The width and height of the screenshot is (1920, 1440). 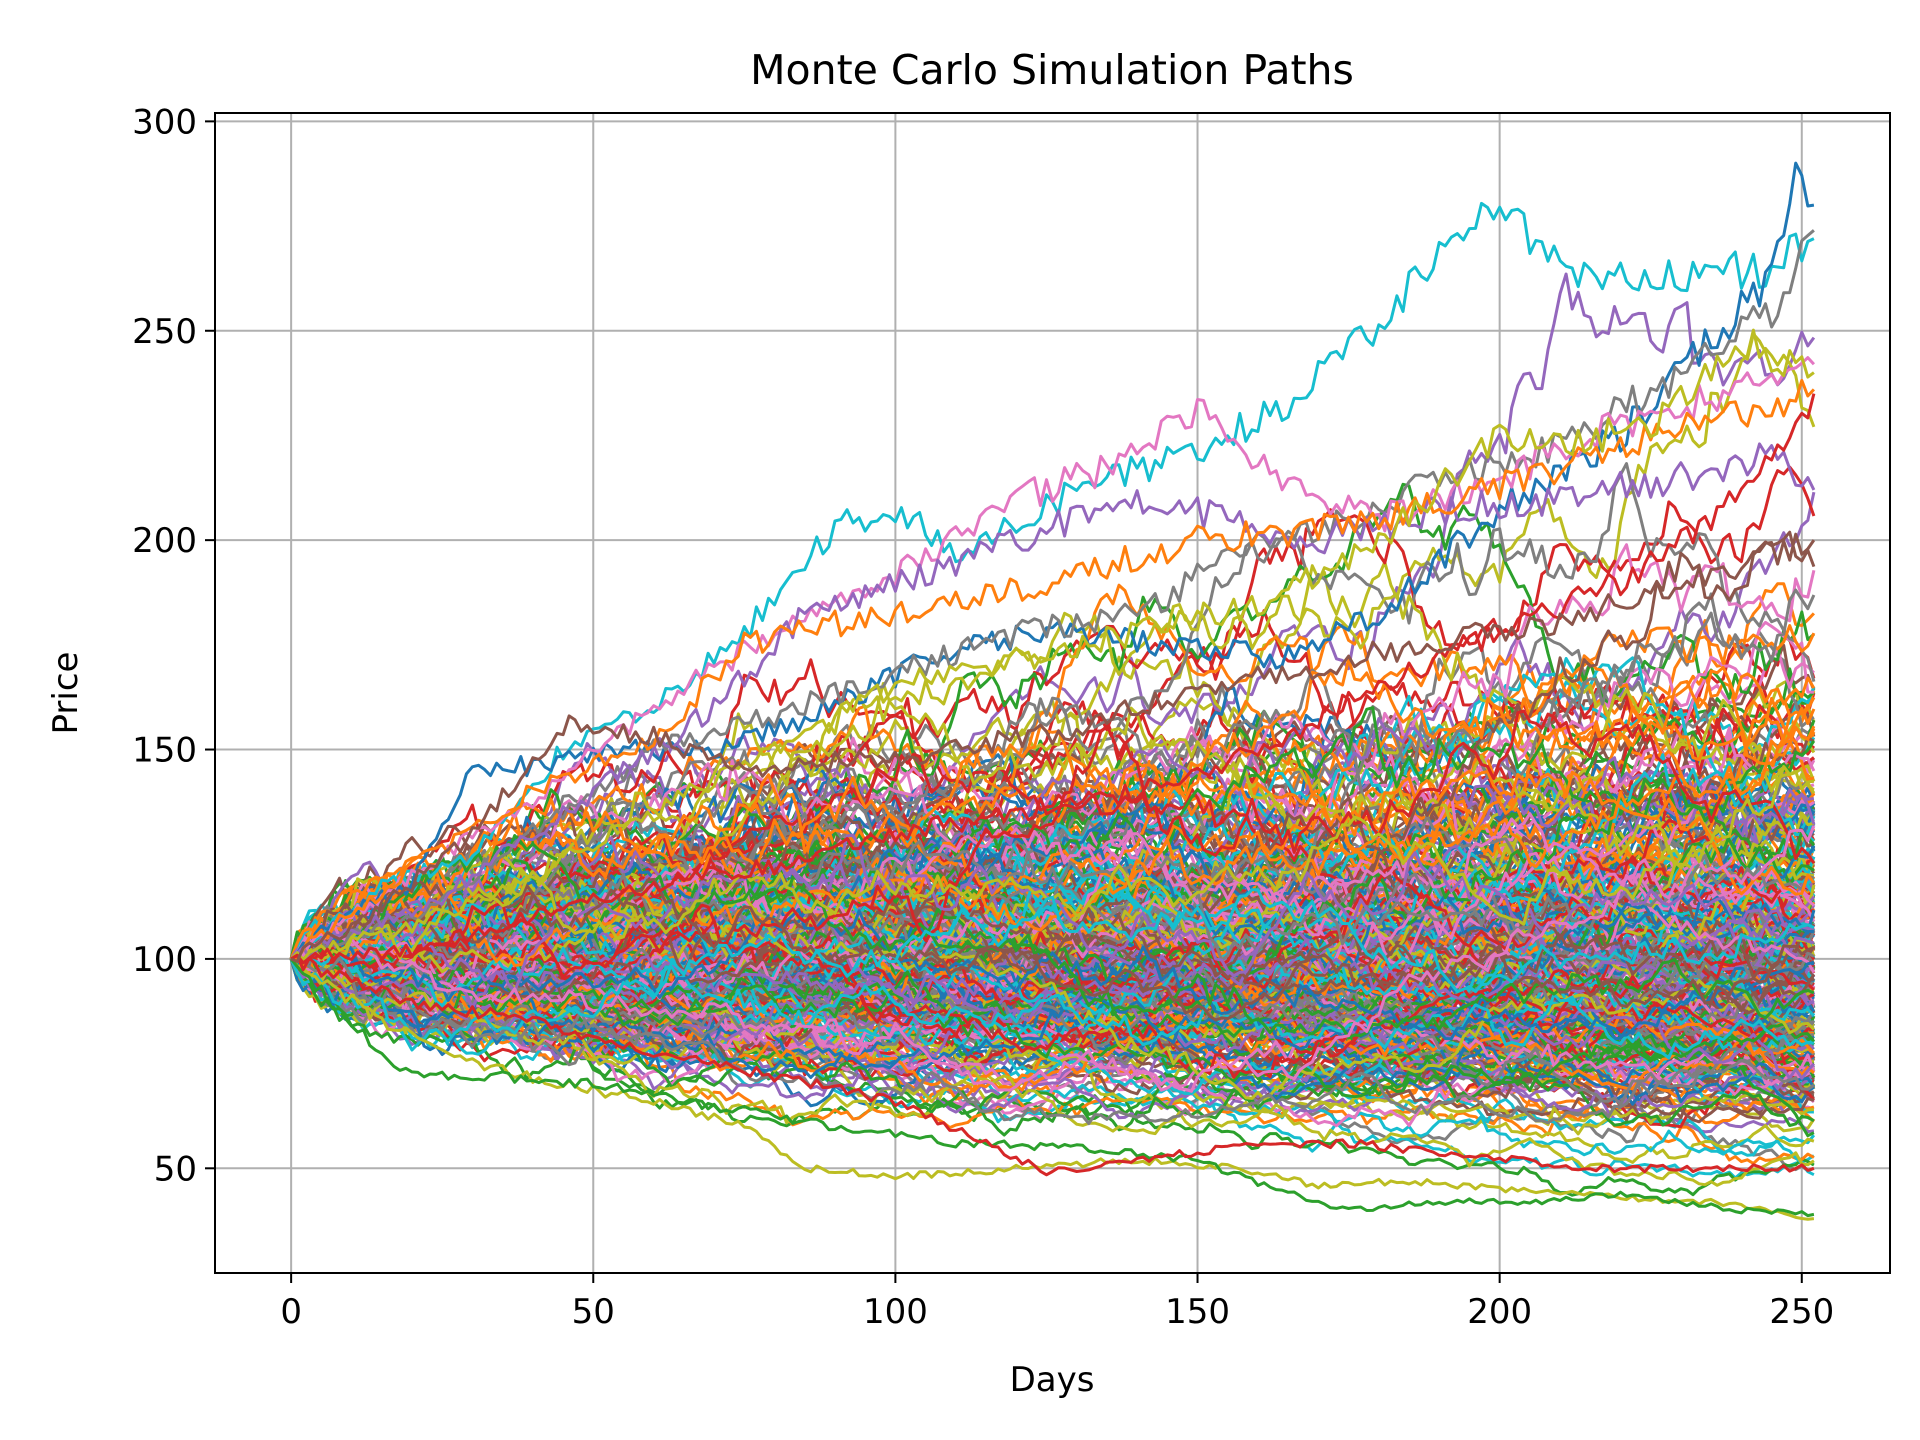 What do you see at coordinates (164, 541) in the screenshot?
I see `y-tick-label: 200` at bounding box center [164, 541].